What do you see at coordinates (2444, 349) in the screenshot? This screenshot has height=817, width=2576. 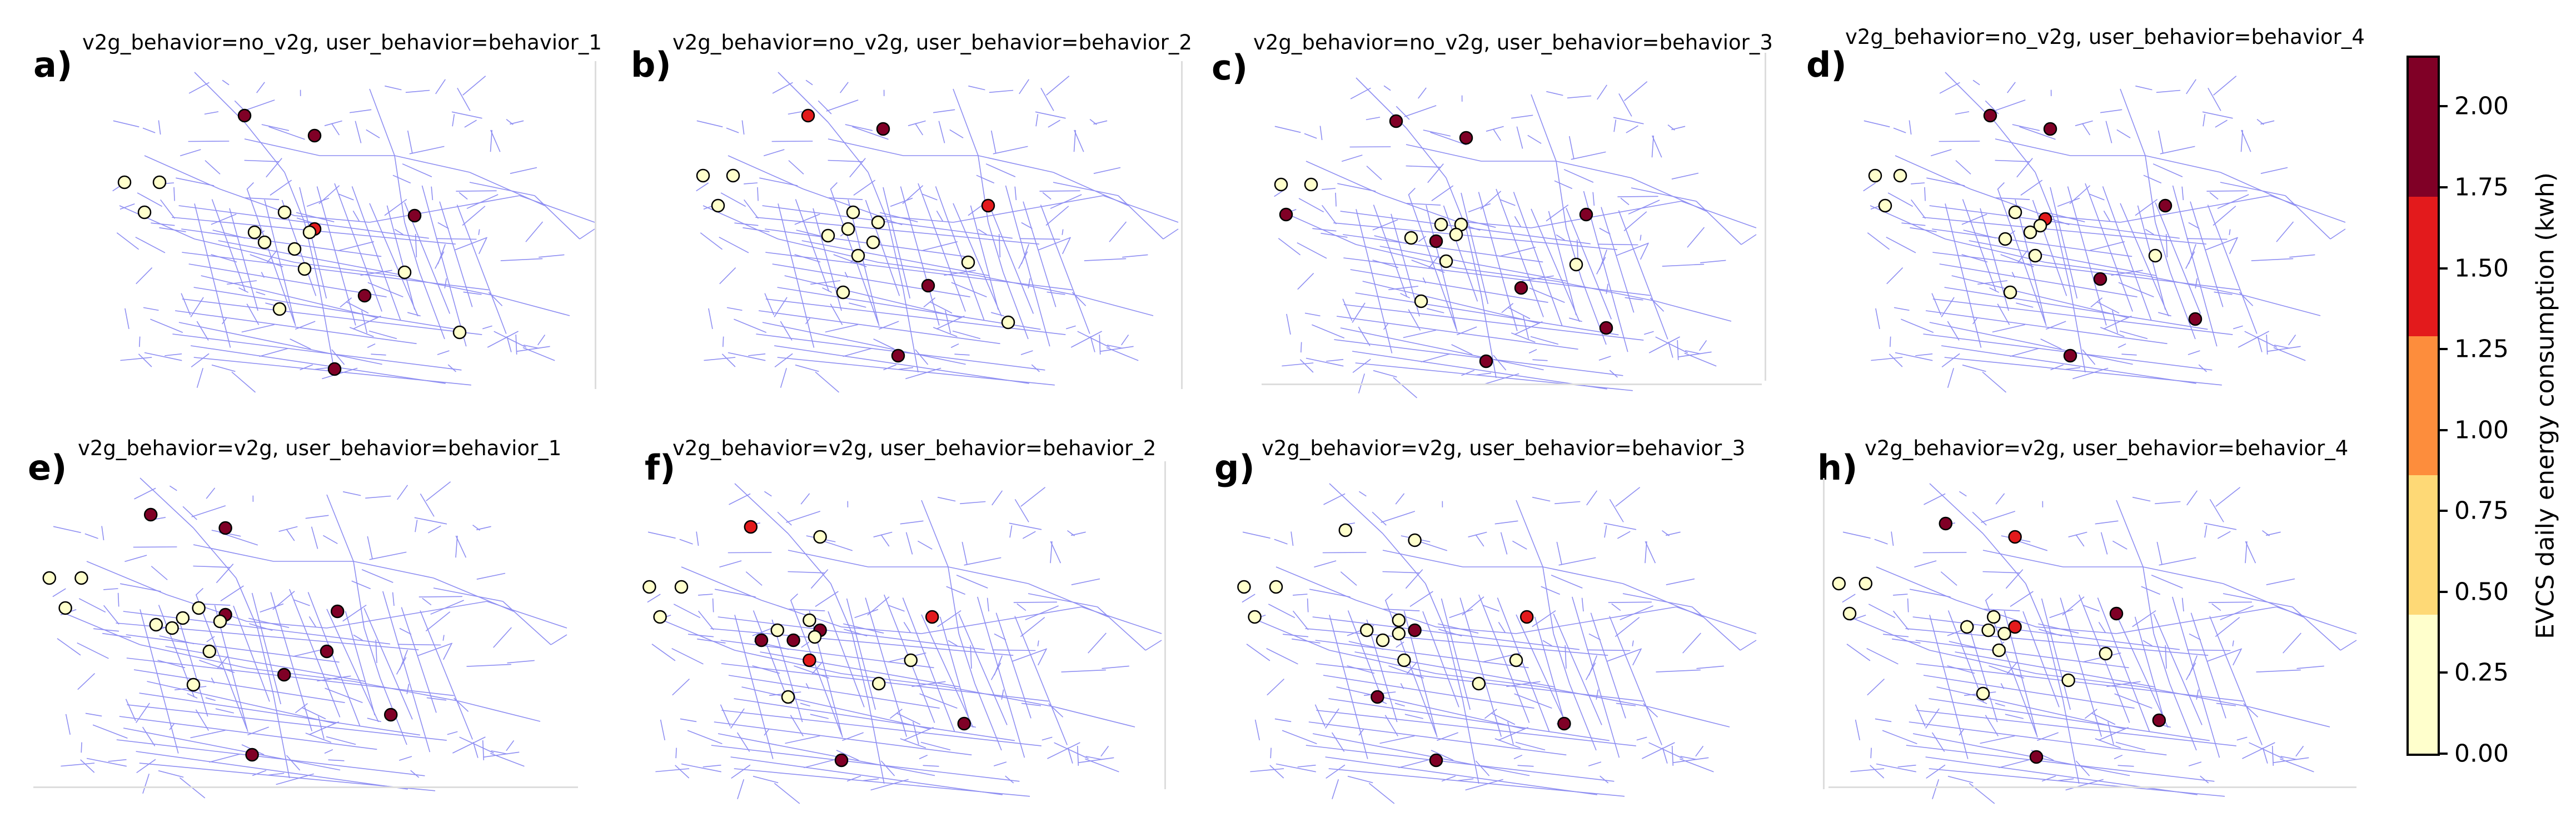 I see `colorbar-tick-mark` at bounding box center [2444, 349].